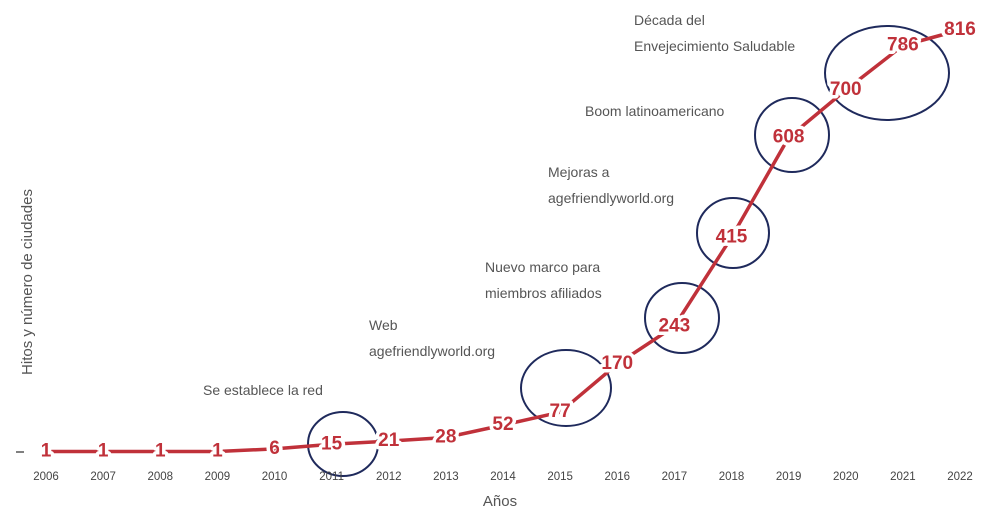 The width and height of the screenshot is (1001, 515). Describe the element at coordinates (675, 477) in the screenshot. I see `x-tick-label: 2017` at that location.